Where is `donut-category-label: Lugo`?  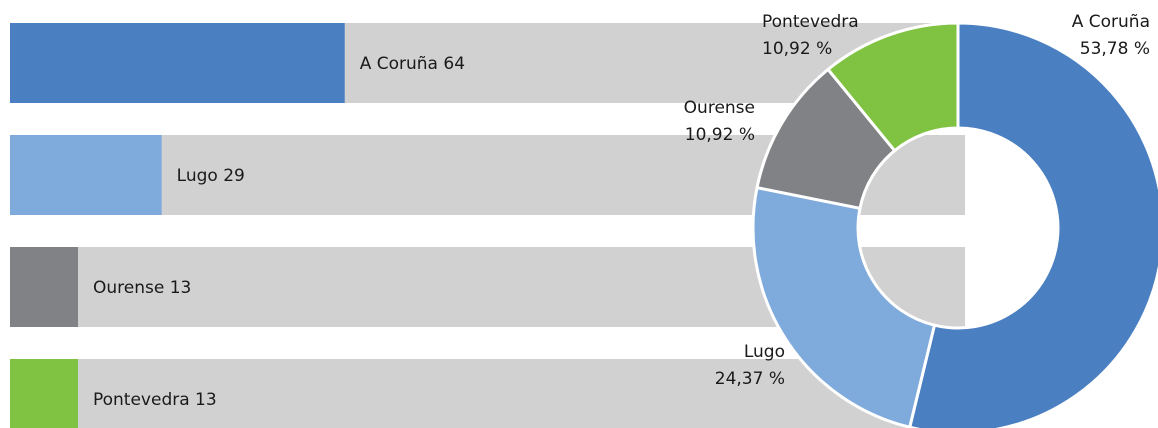 donut-category-label: Lugo is located at coordinates (764, 352).